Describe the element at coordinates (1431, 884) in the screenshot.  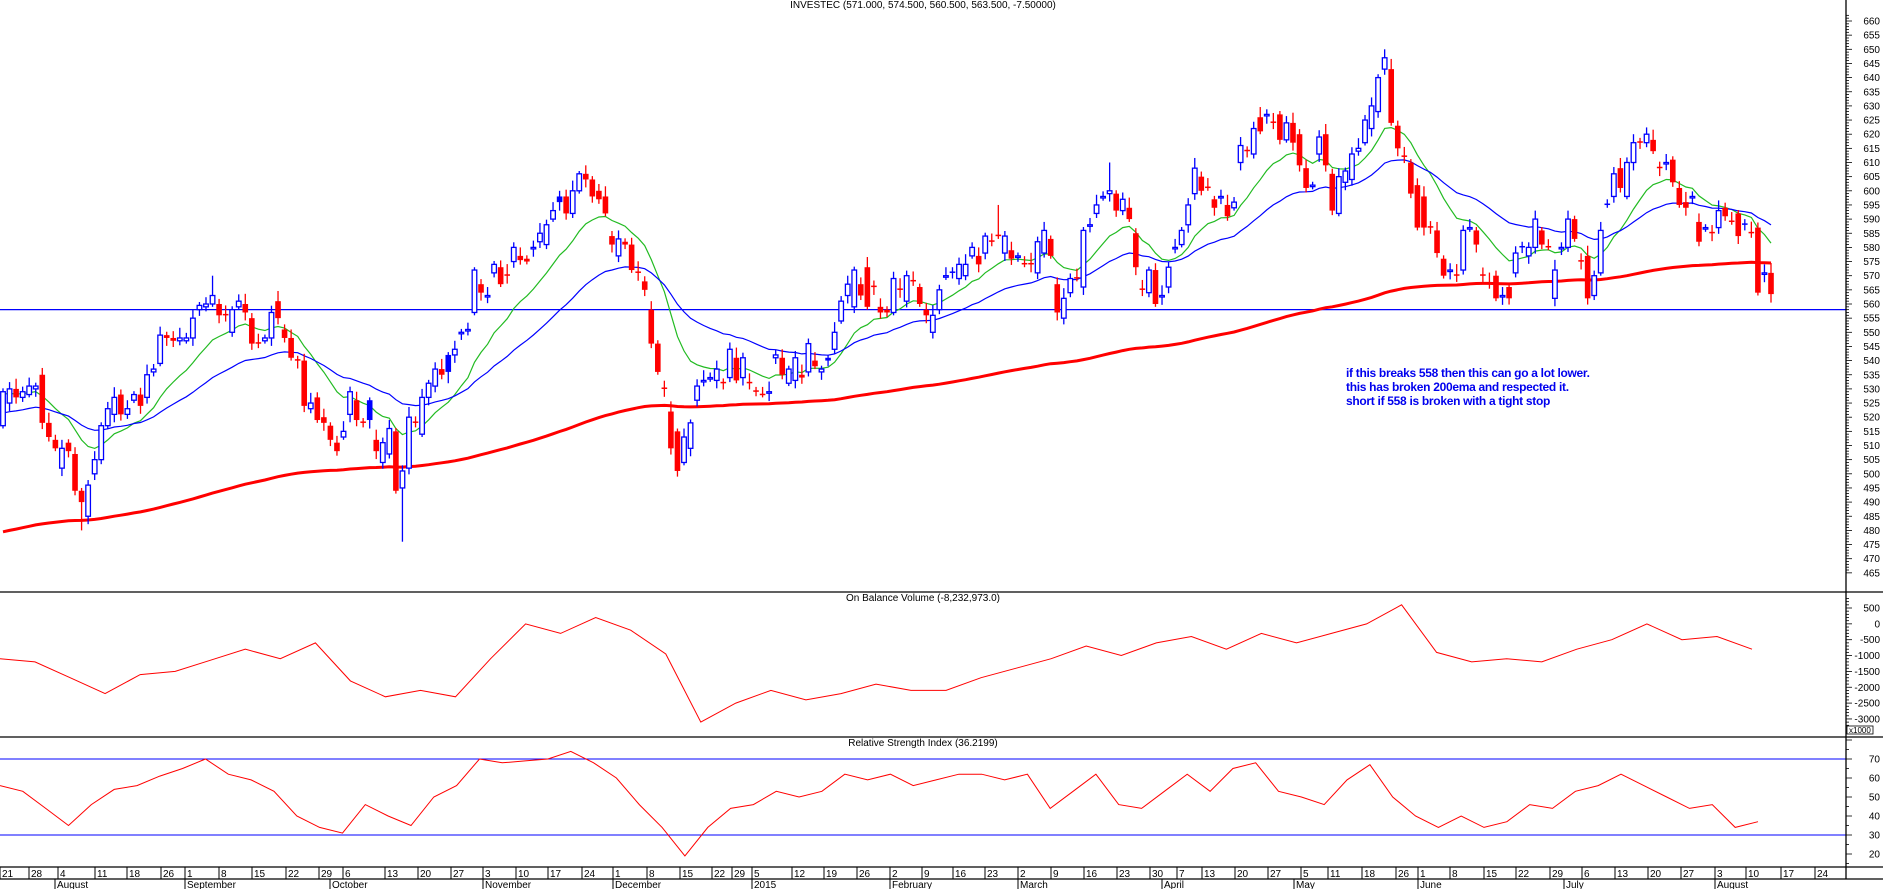
I see `month-label: June` at that location.